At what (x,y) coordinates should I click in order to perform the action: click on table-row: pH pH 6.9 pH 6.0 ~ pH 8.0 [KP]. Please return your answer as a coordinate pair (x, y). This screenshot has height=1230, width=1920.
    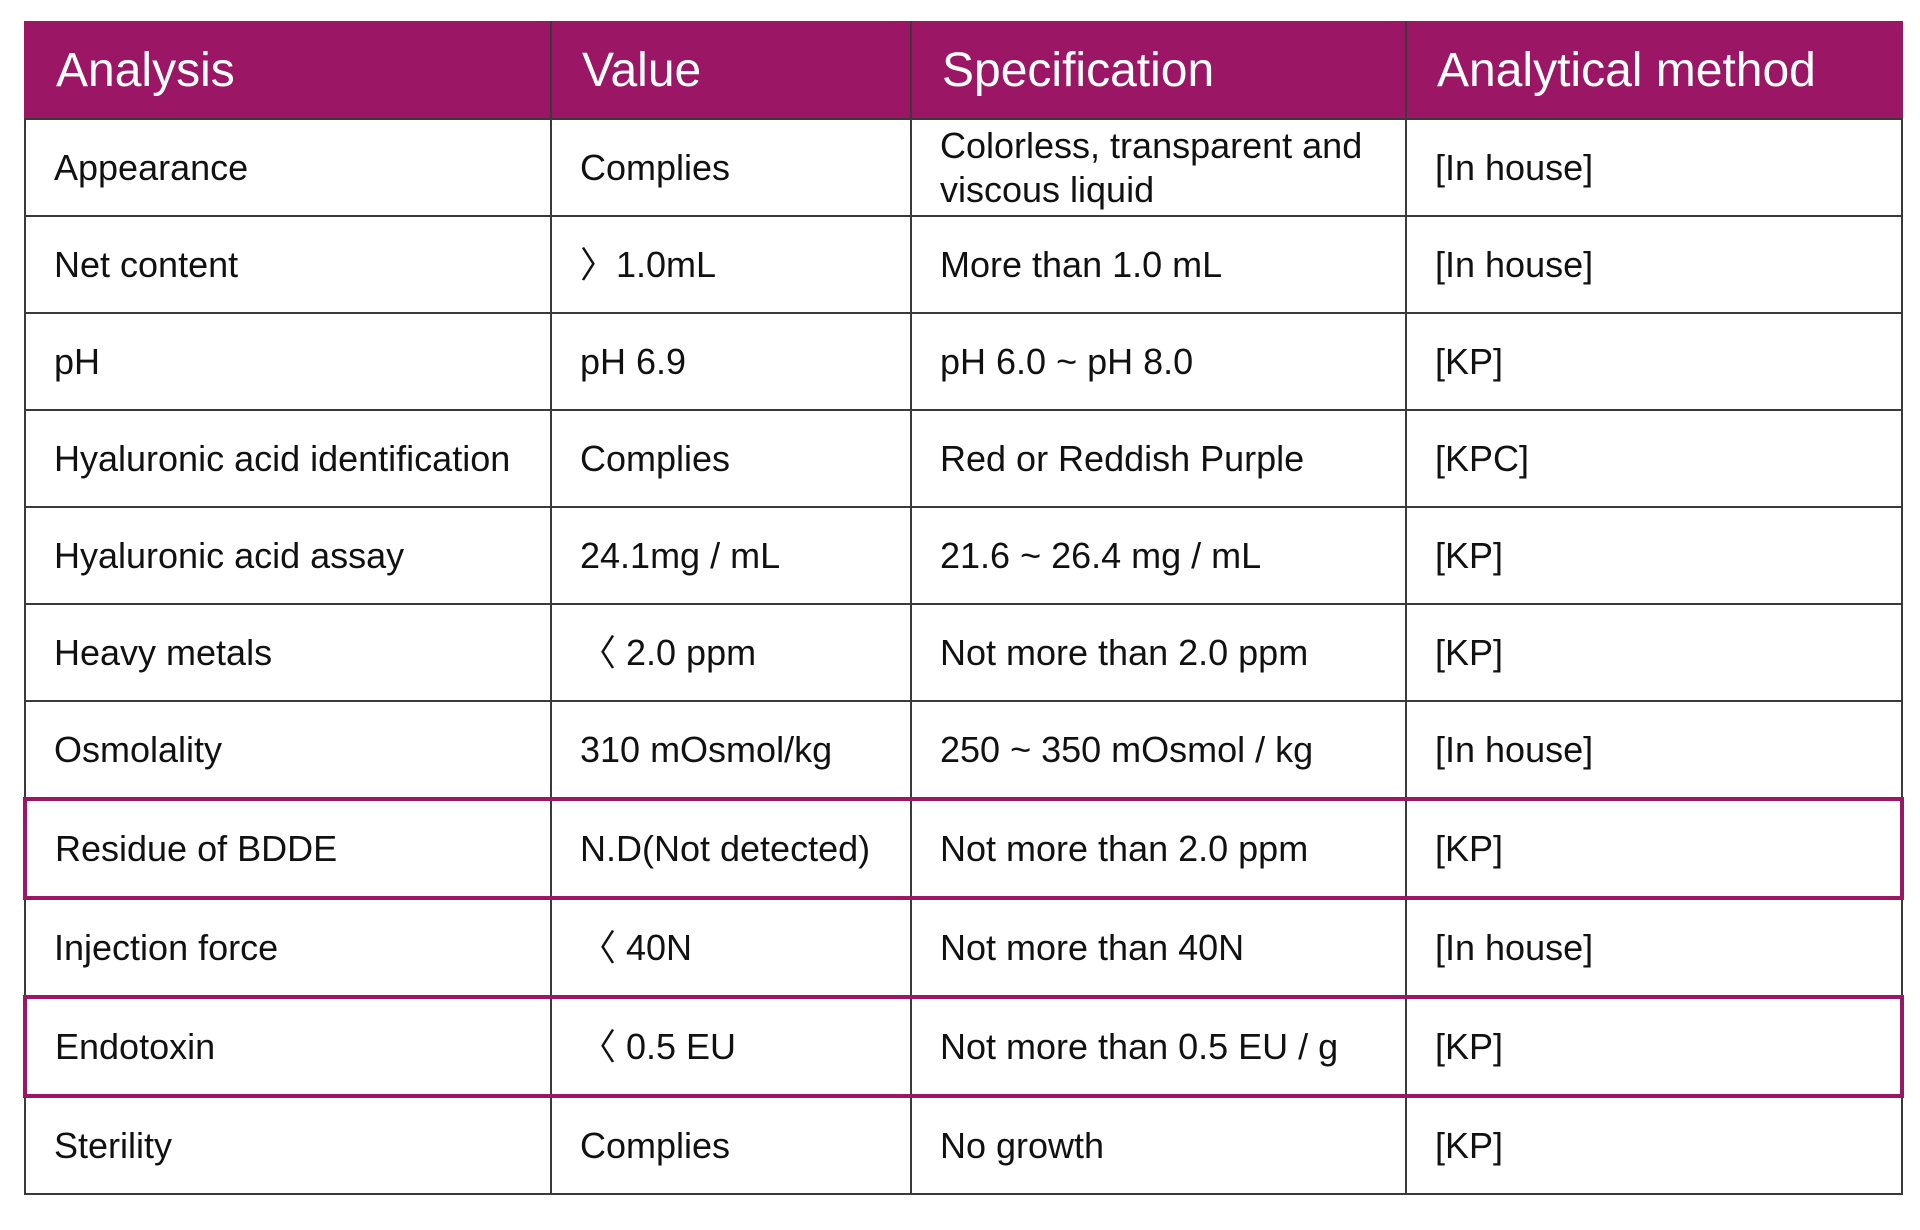
    Looking at the image, I should click on (963, 361).